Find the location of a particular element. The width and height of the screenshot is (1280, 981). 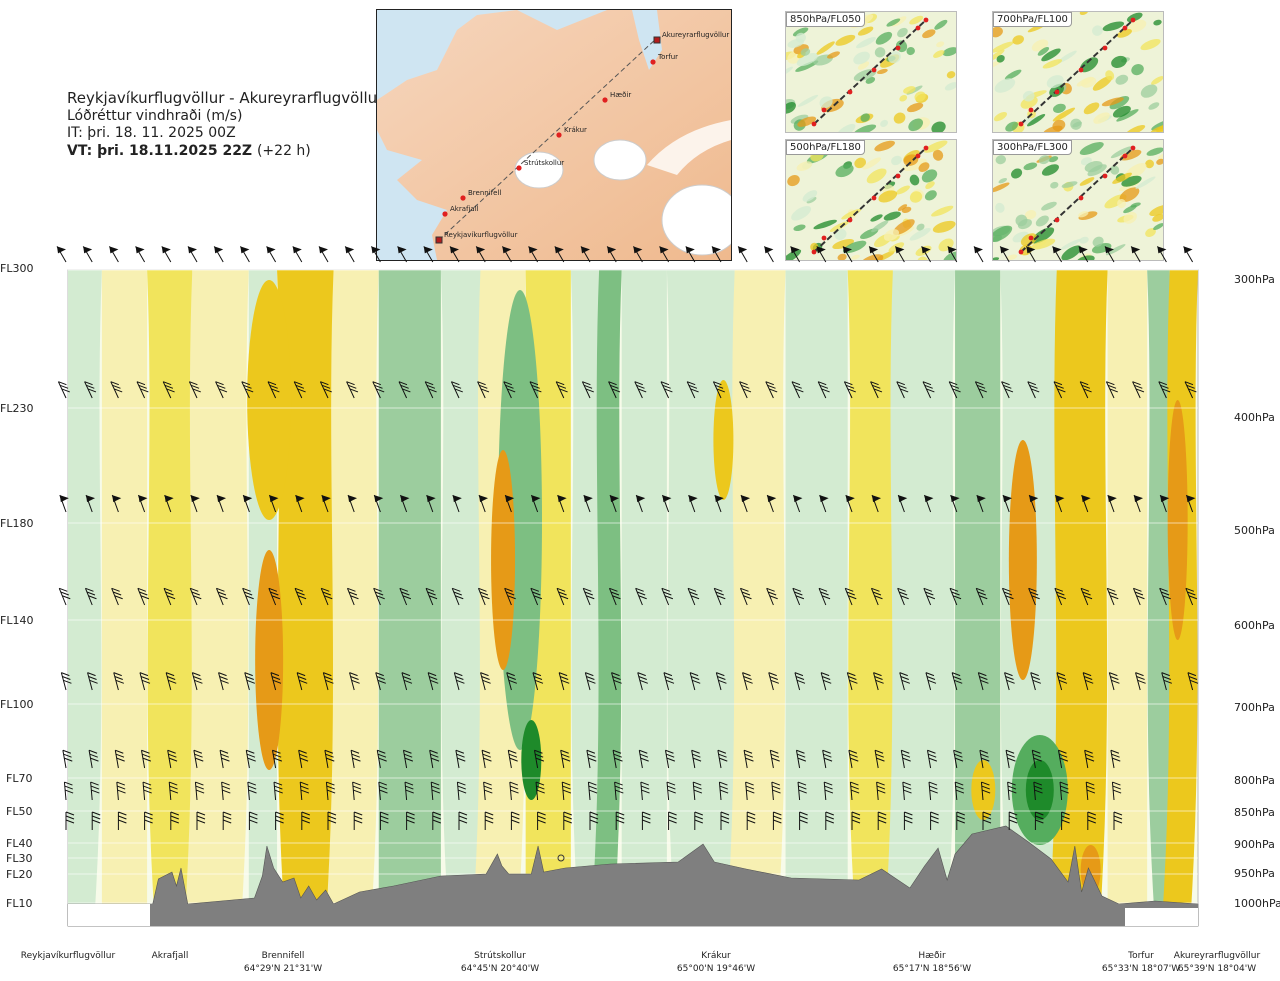

sea-right is located at coordinates (1161, 917).